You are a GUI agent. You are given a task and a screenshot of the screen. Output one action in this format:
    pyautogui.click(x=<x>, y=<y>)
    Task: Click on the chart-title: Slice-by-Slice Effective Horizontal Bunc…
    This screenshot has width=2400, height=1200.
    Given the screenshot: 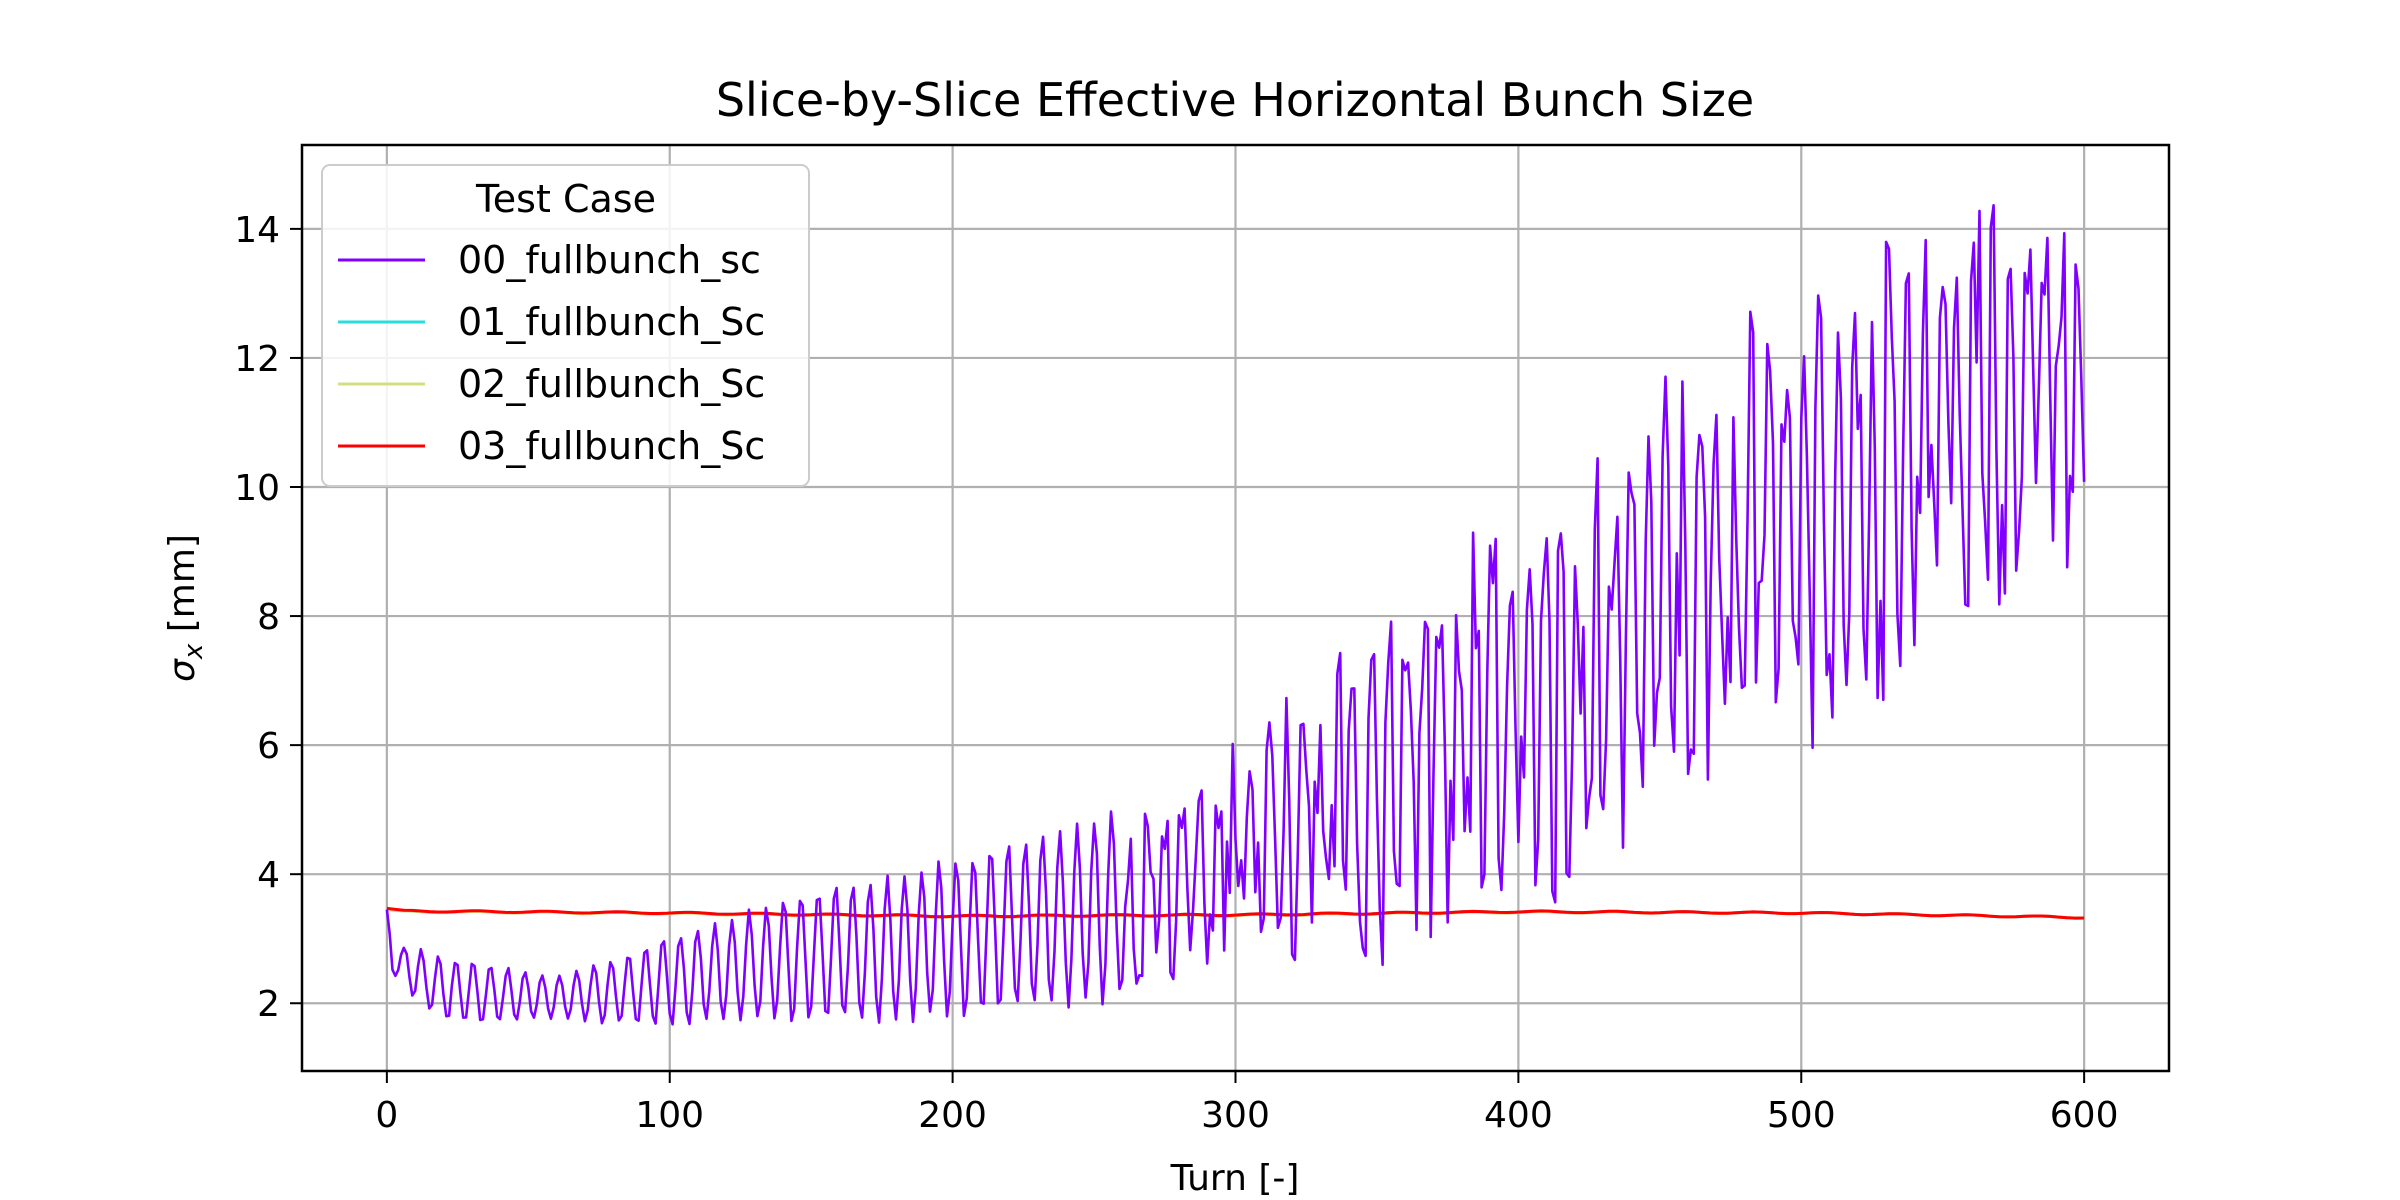 What is the action you would take?
    pyautogui.click(x=1235, y=100)
    